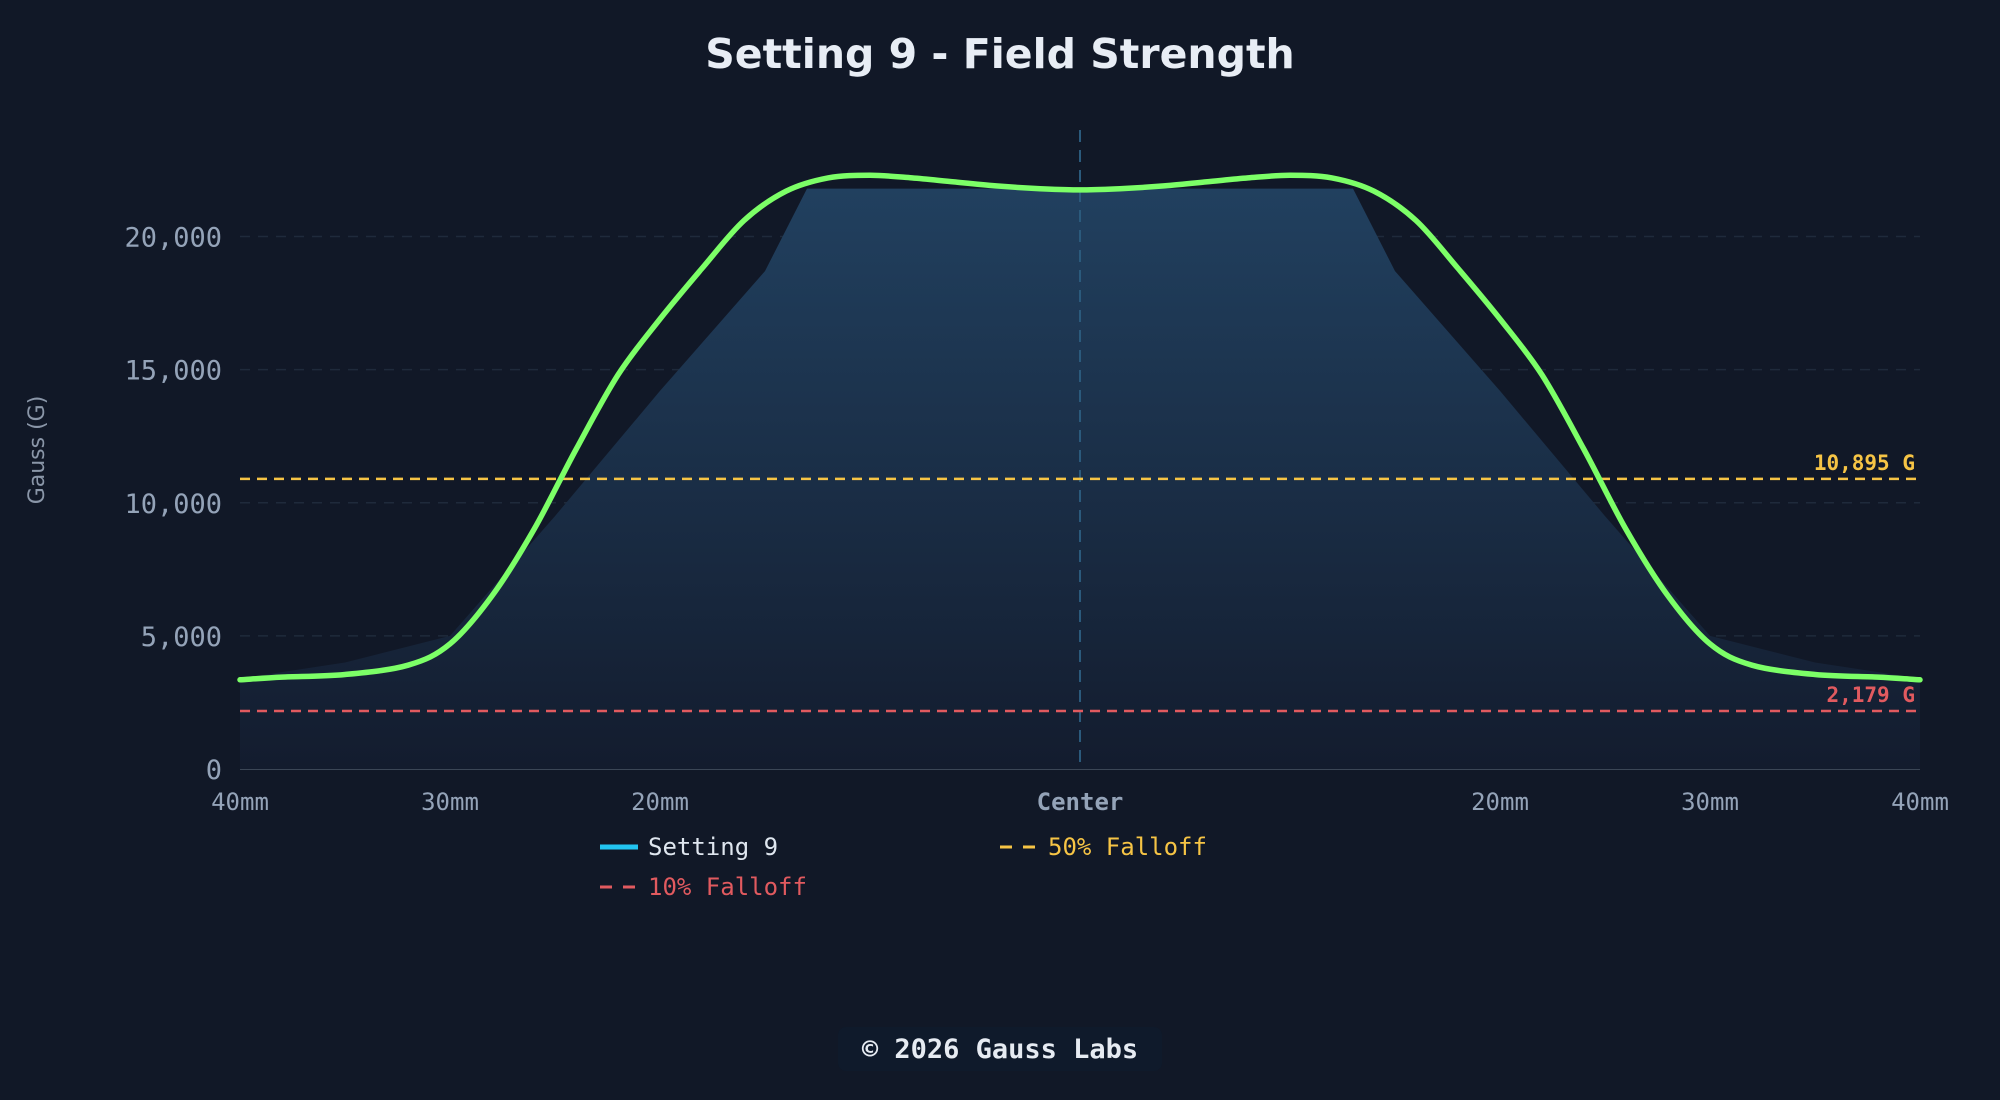  I want to click on legend-label: Setting 9, so click(713, 847).